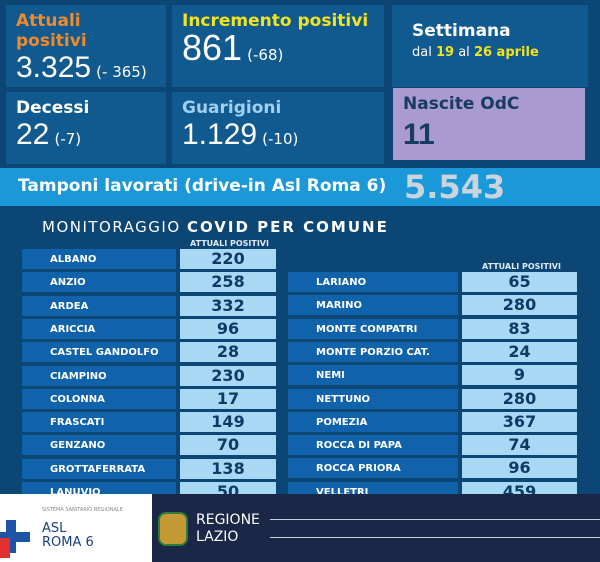  What do you see at coordinates (373, 305) in the screenshot?
I see `comune-name: MARINO` at bounding box center [373, 305].